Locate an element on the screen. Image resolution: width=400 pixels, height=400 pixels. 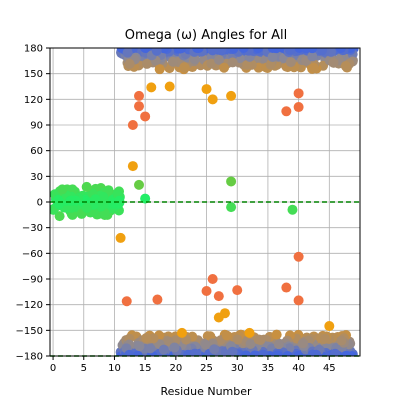
x-tick-label: 20 is located at coordinates (175, 368).